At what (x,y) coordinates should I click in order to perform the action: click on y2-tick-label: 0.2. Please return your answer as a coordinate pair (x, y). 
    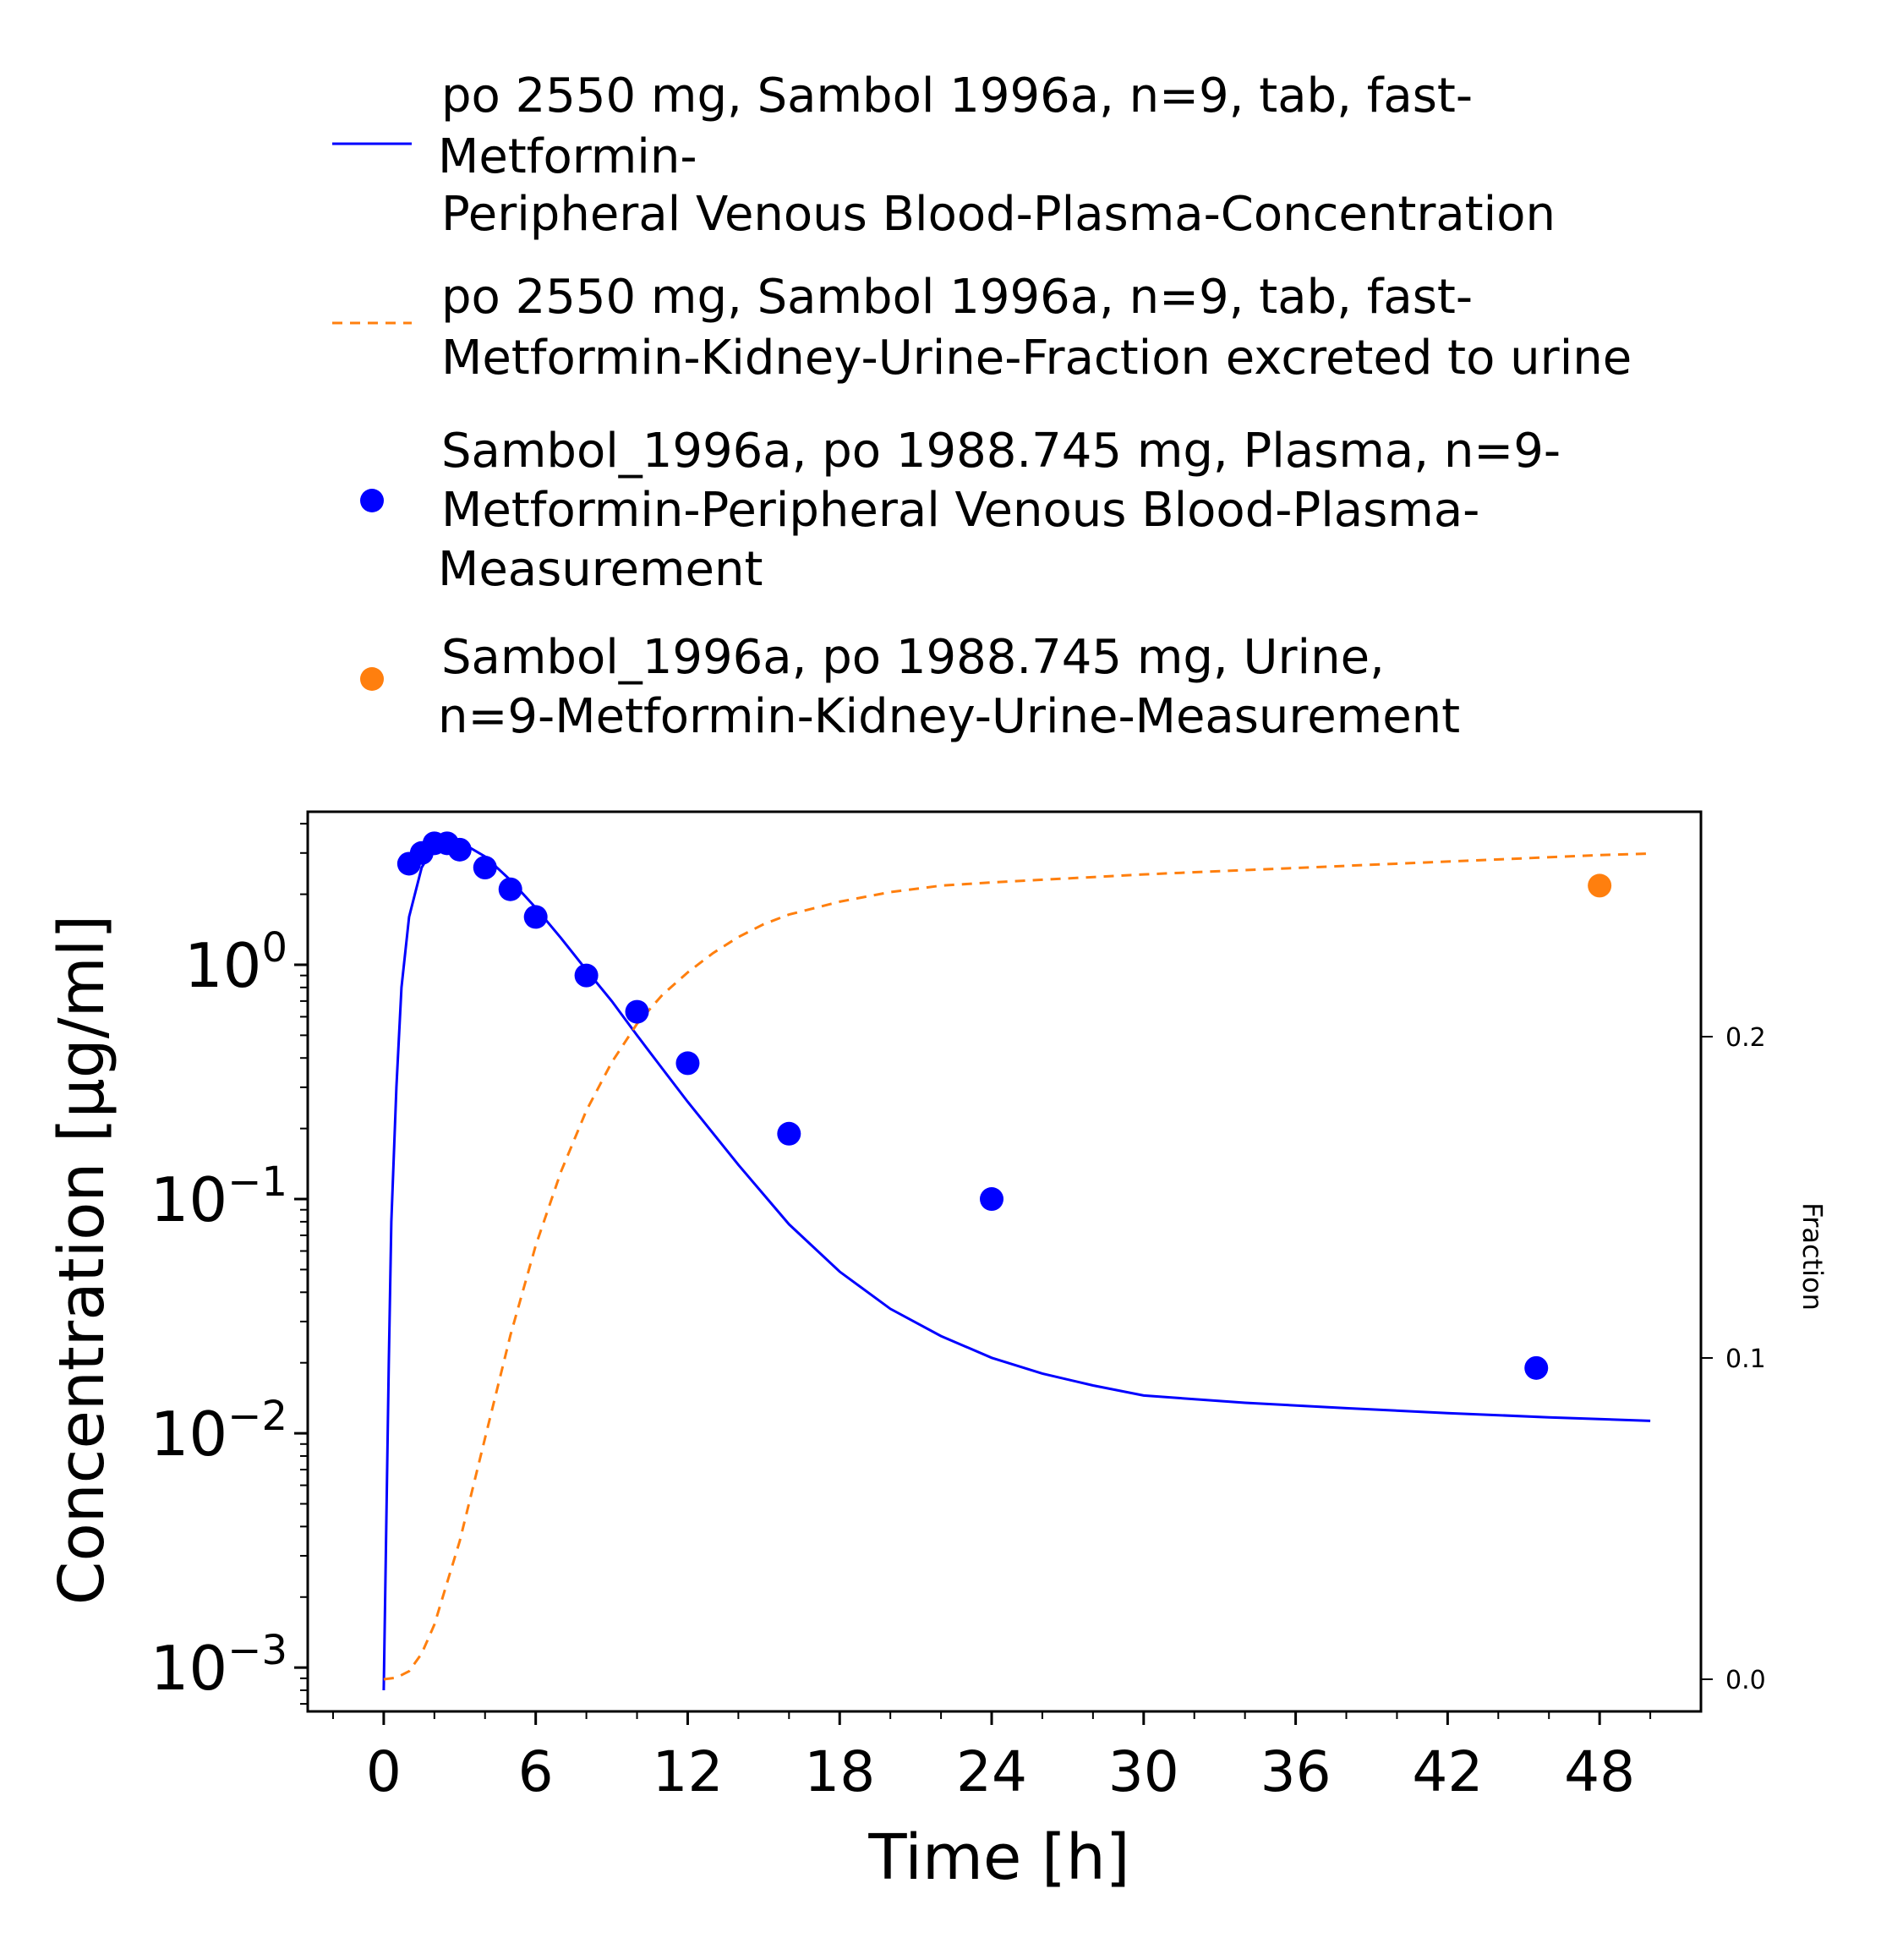
    Looking at the image, I should click on (1745, 1038).